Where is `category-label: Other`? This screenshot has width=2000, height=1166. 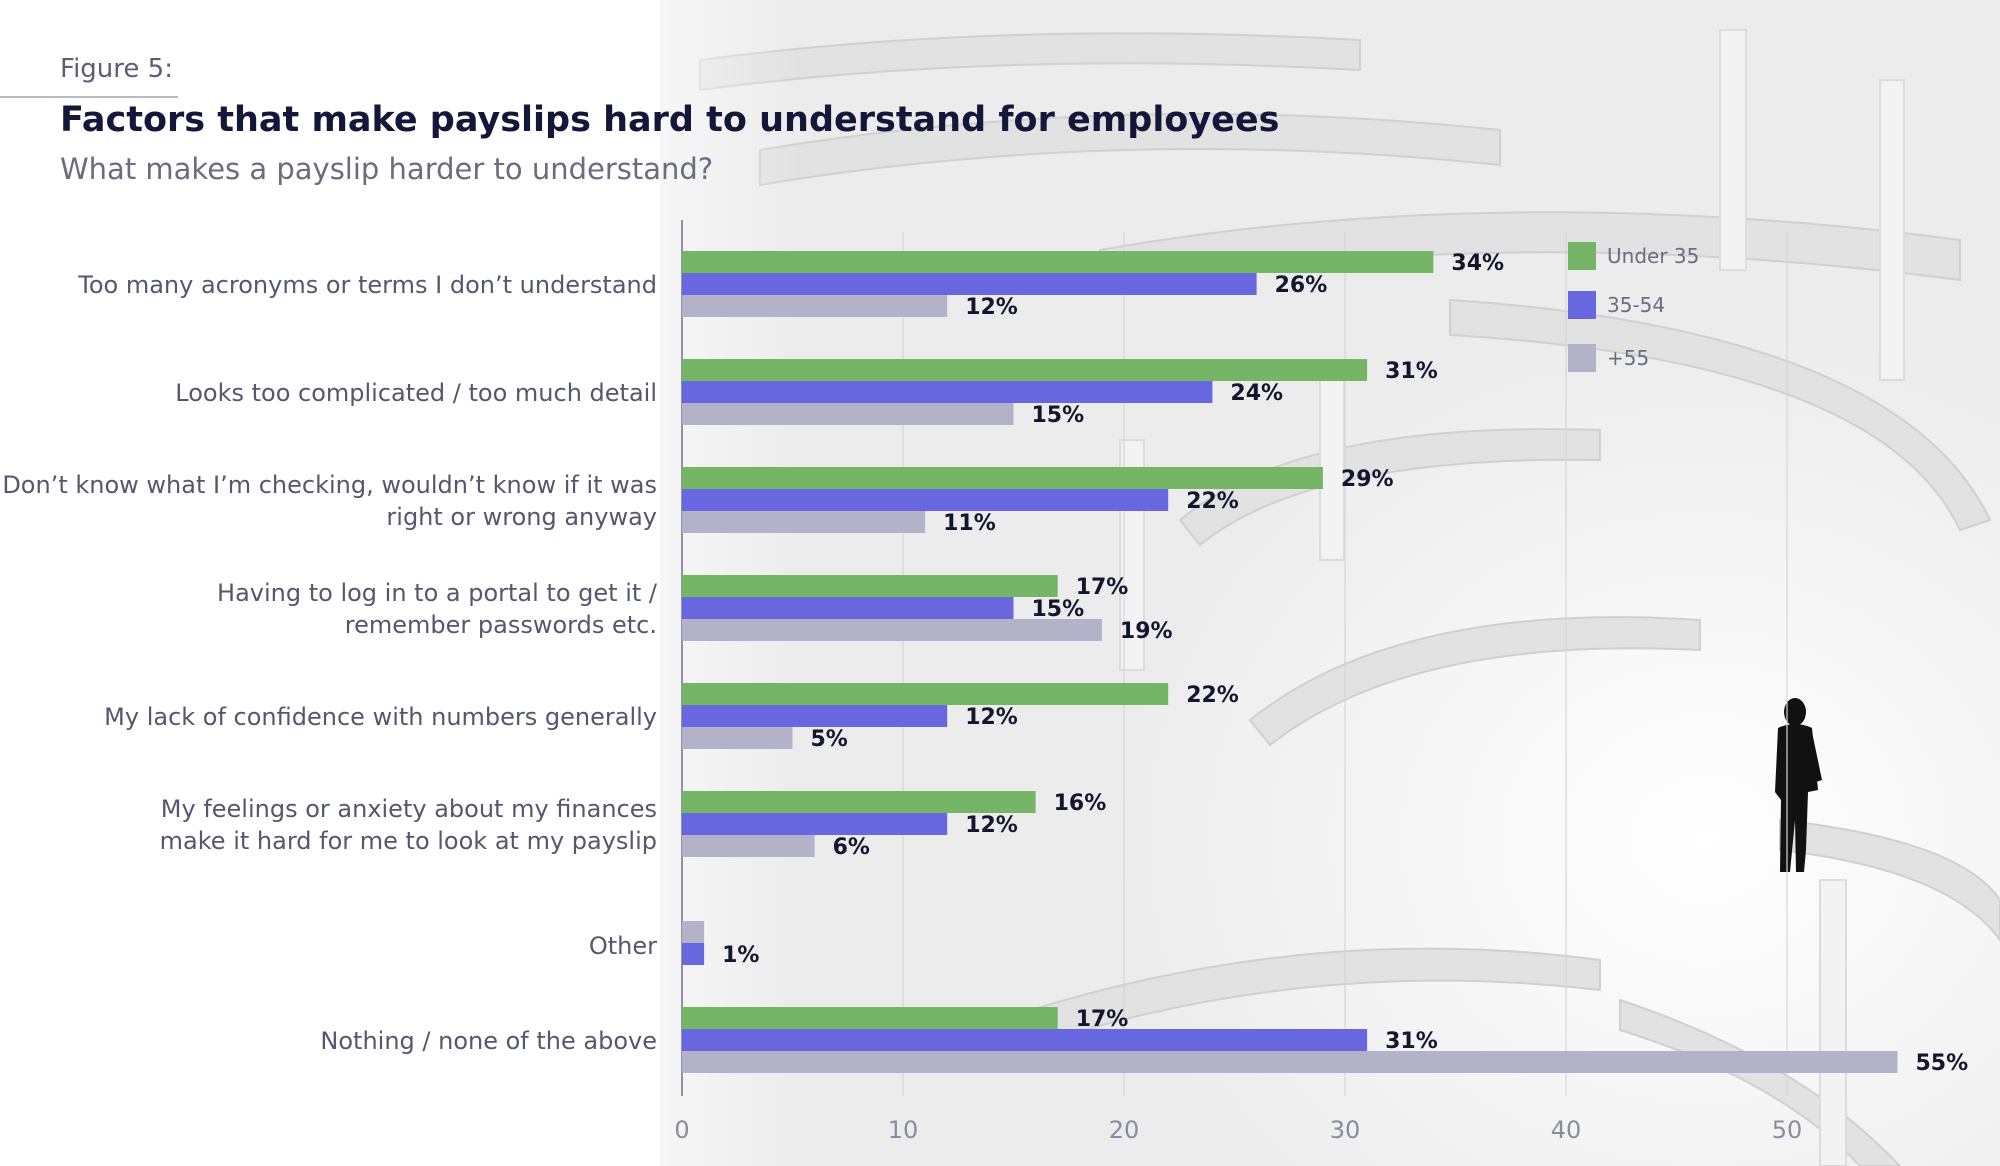
category-label: Other is located at coordinates (623, 946).